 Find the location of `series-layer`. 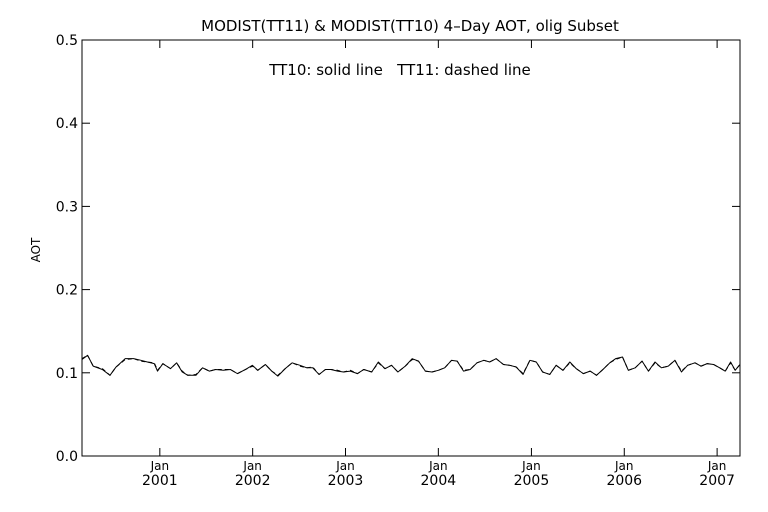

series-layer is located at coordinates (411, 365).